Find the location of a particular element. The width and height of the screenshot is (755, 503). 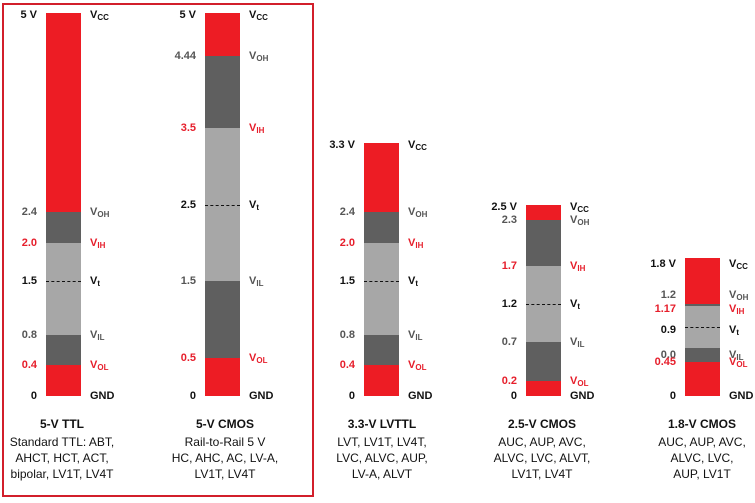

left-label-vol: 0.5 is located at coordinates (188, 357).